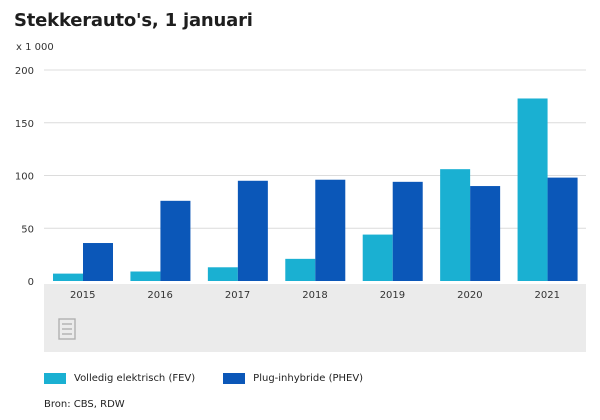  I want to click on source-note: Bron: CBS, RDW, so click(84, 404).